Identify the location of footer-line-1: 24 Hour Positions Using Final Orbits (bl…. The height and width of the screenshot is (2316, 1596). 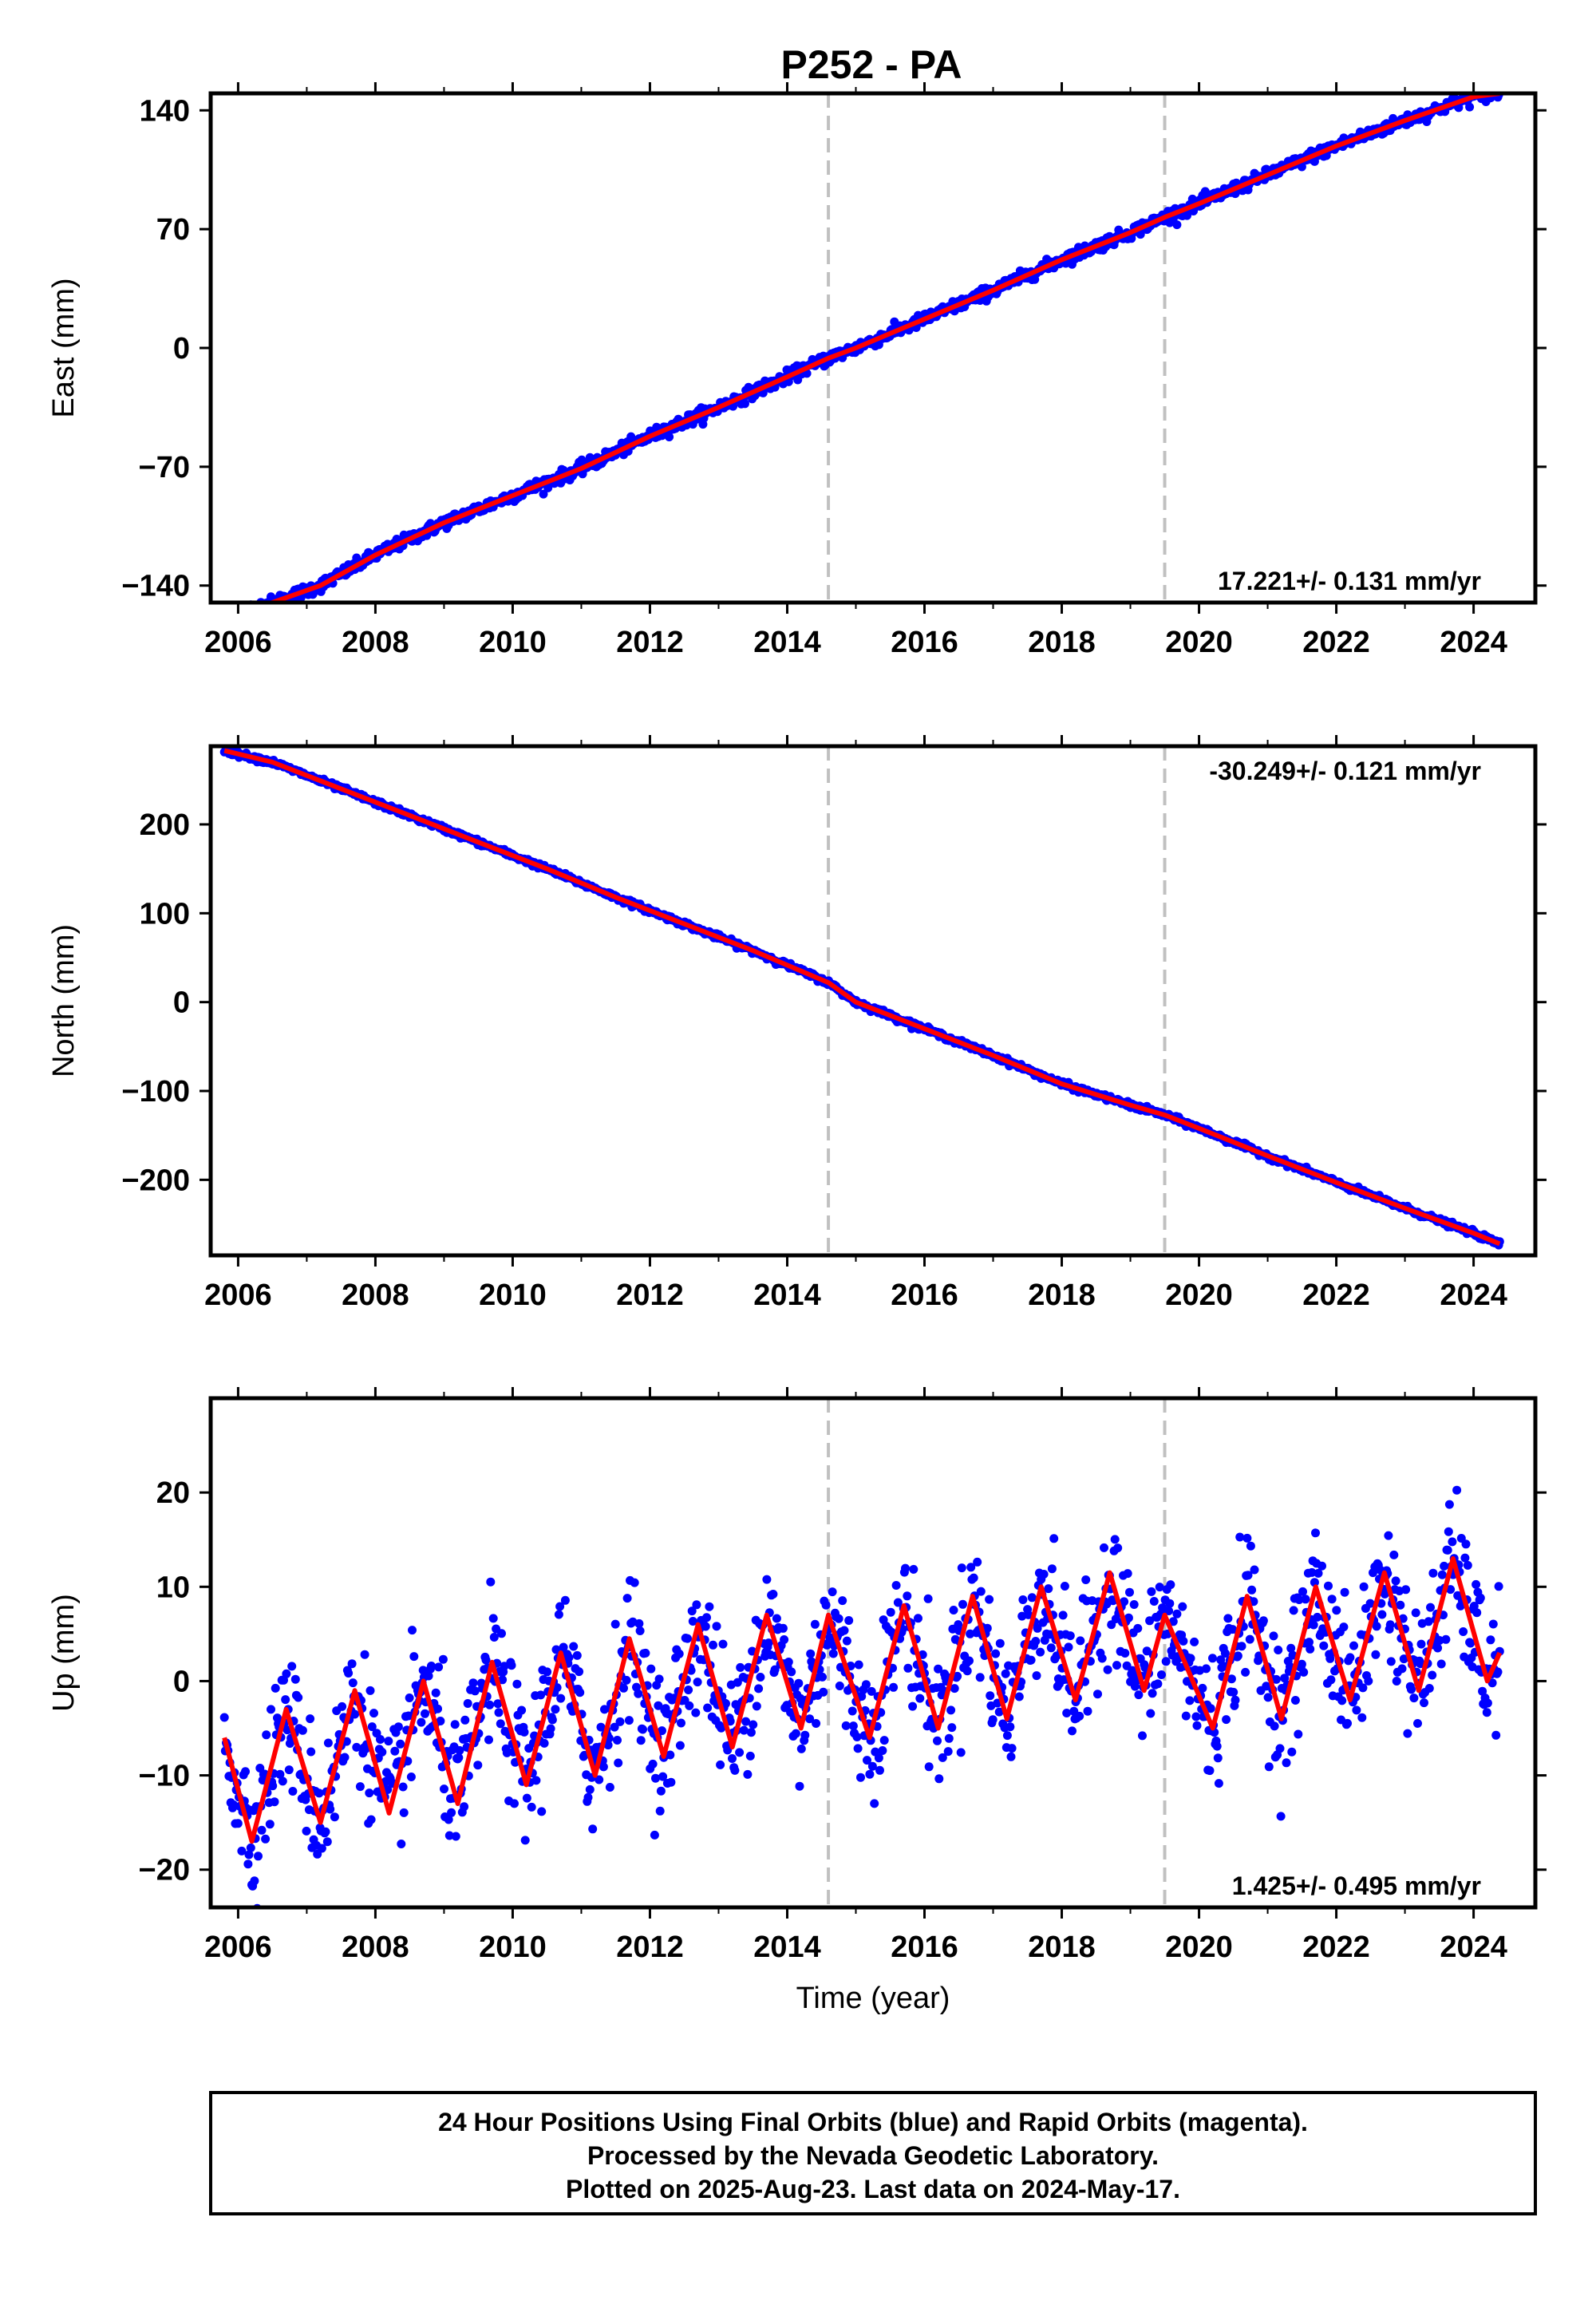
(873, 2122).